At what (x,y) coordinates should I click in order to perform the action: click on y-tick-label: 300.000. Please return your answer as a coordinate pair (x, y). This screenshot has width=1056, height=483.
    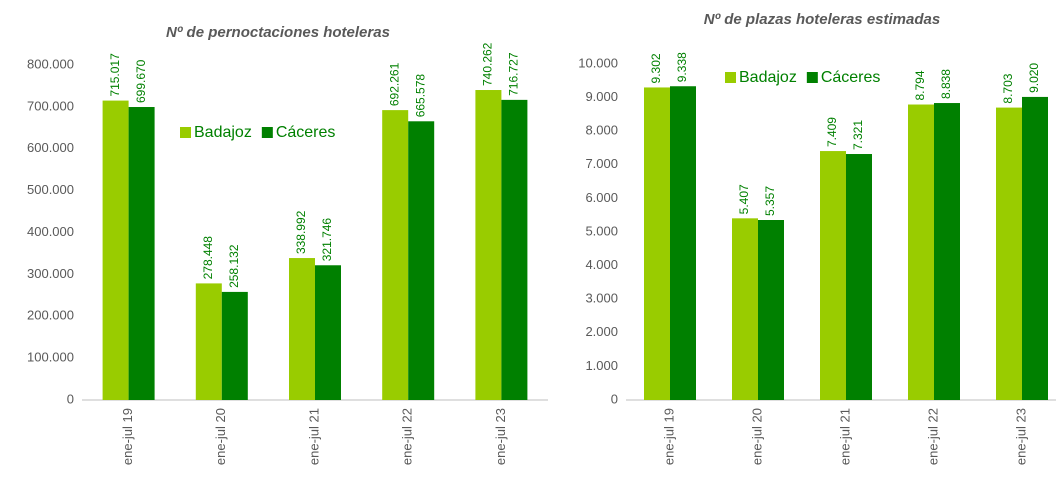
    Looking at the image, I should click on (50, 273).